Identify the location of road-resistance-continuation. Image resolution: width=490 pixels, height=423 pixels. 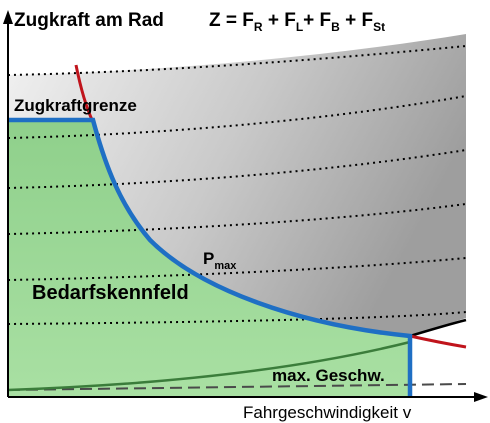
(438, 328).